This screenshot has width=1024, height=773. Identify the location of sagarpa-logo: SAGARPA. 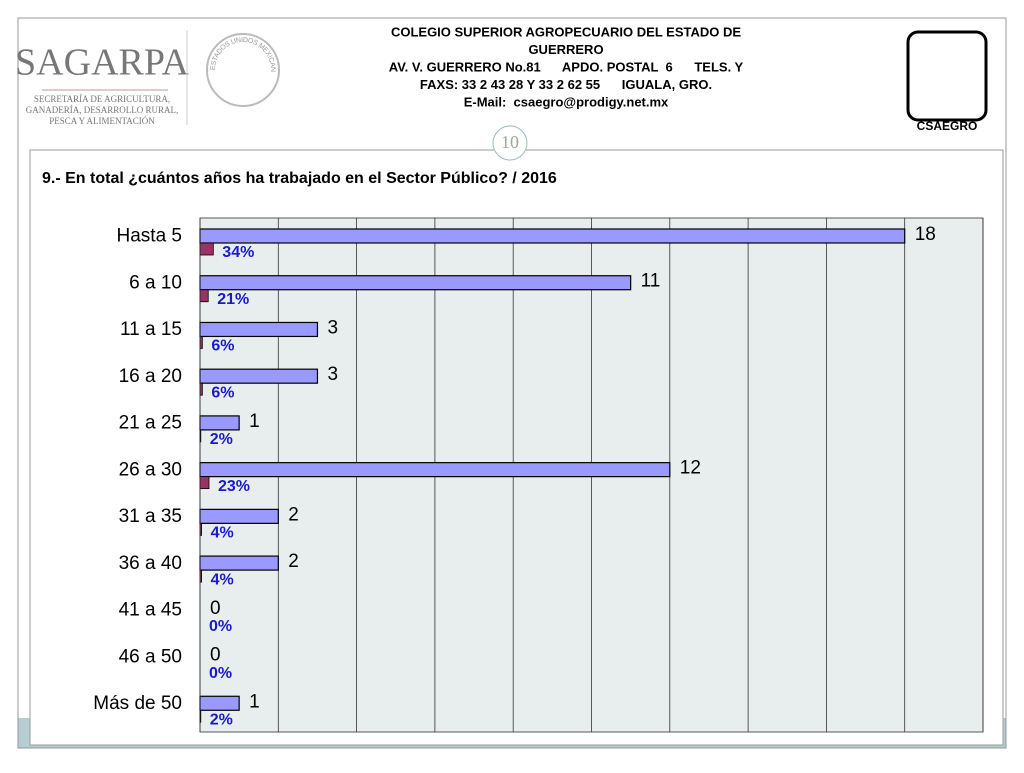
(102, 63).